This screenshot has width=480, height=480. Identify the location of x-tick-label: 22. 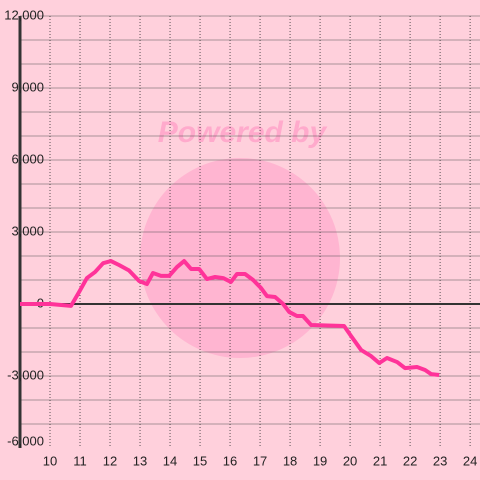
(410, 460).